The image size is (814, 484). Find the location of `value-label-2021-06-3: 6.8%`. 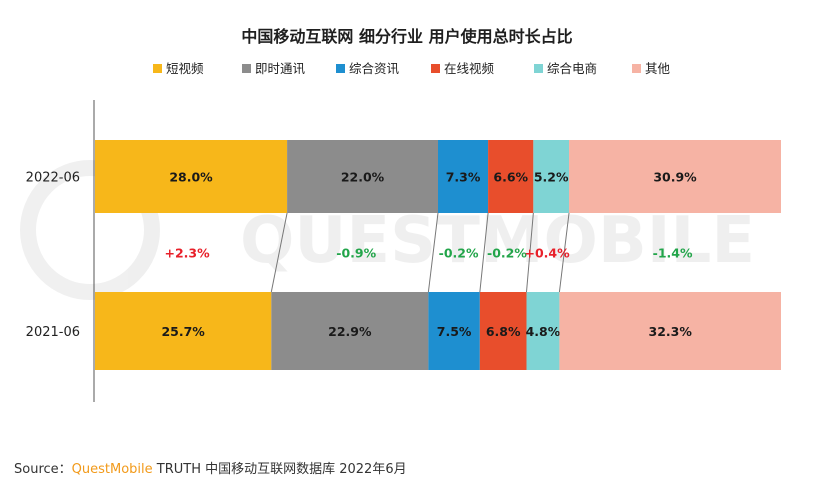

value-label-2021-06-3: 6.8% is located at coordinates (503, 331).